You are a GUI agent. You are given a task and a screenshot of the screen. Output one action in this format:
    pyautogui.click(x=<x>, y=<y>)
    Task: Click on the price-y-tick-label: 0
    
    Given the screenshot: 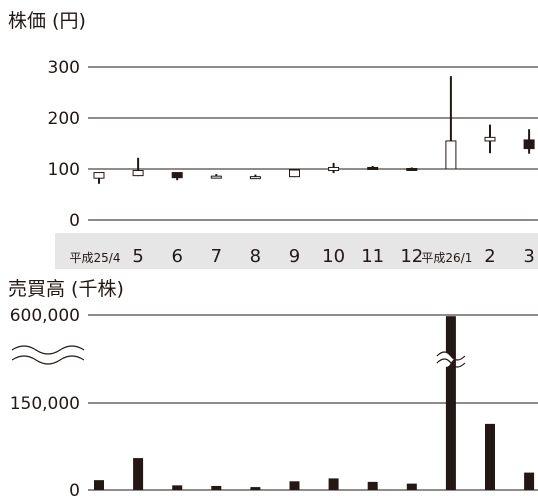 What is the action you would take?
    pyautogui.click(x=74, y=221)
    